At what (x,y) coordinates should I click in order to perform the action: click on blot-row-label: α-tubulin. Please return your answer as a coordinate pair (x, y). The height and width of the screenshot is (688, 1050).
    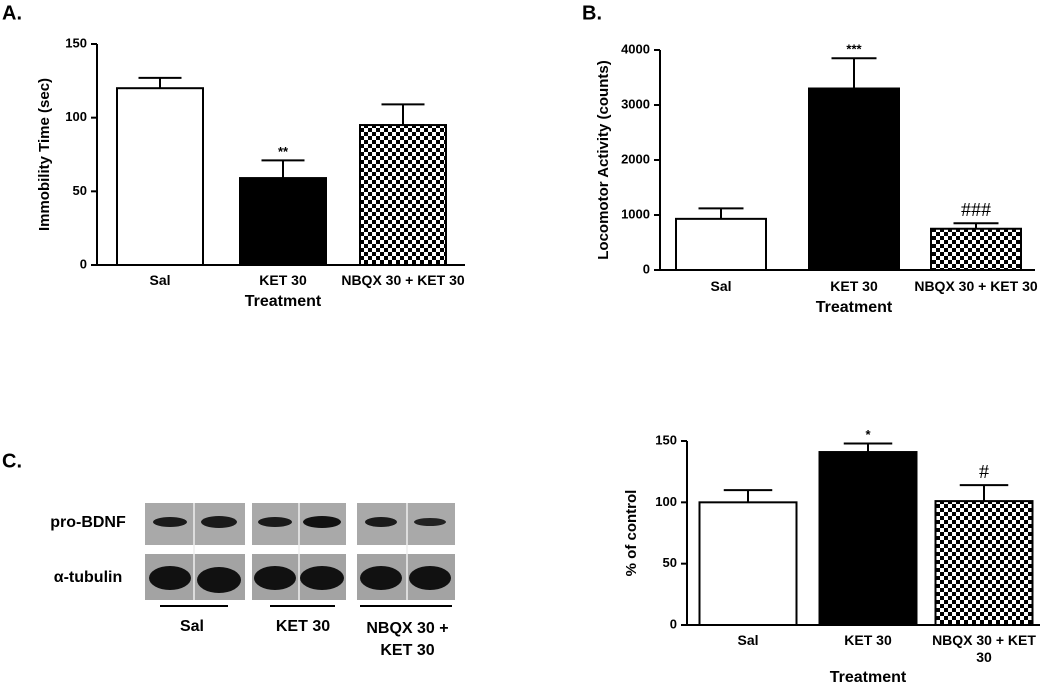
    Looking at the image, I should click on (88, 577).